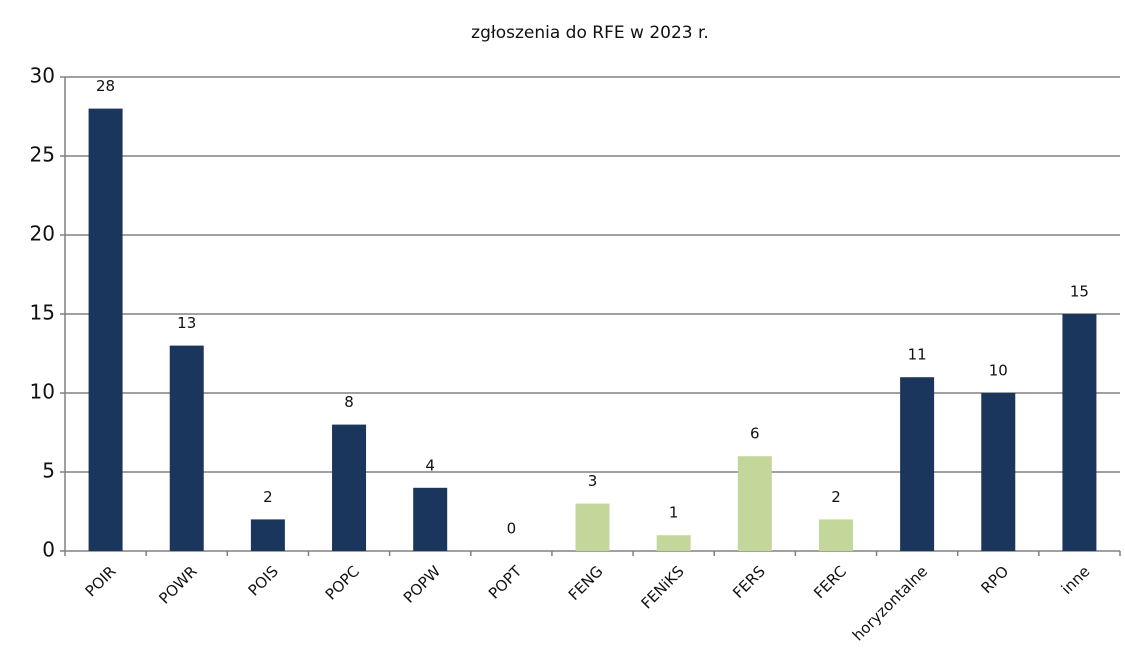 Image resolution: width=1125 pixels, height=657 pixels. What do you see at coordinates (48, 550) in the screenshot?
I see `y-tick-label: 0` at bounding box center [48, 550].